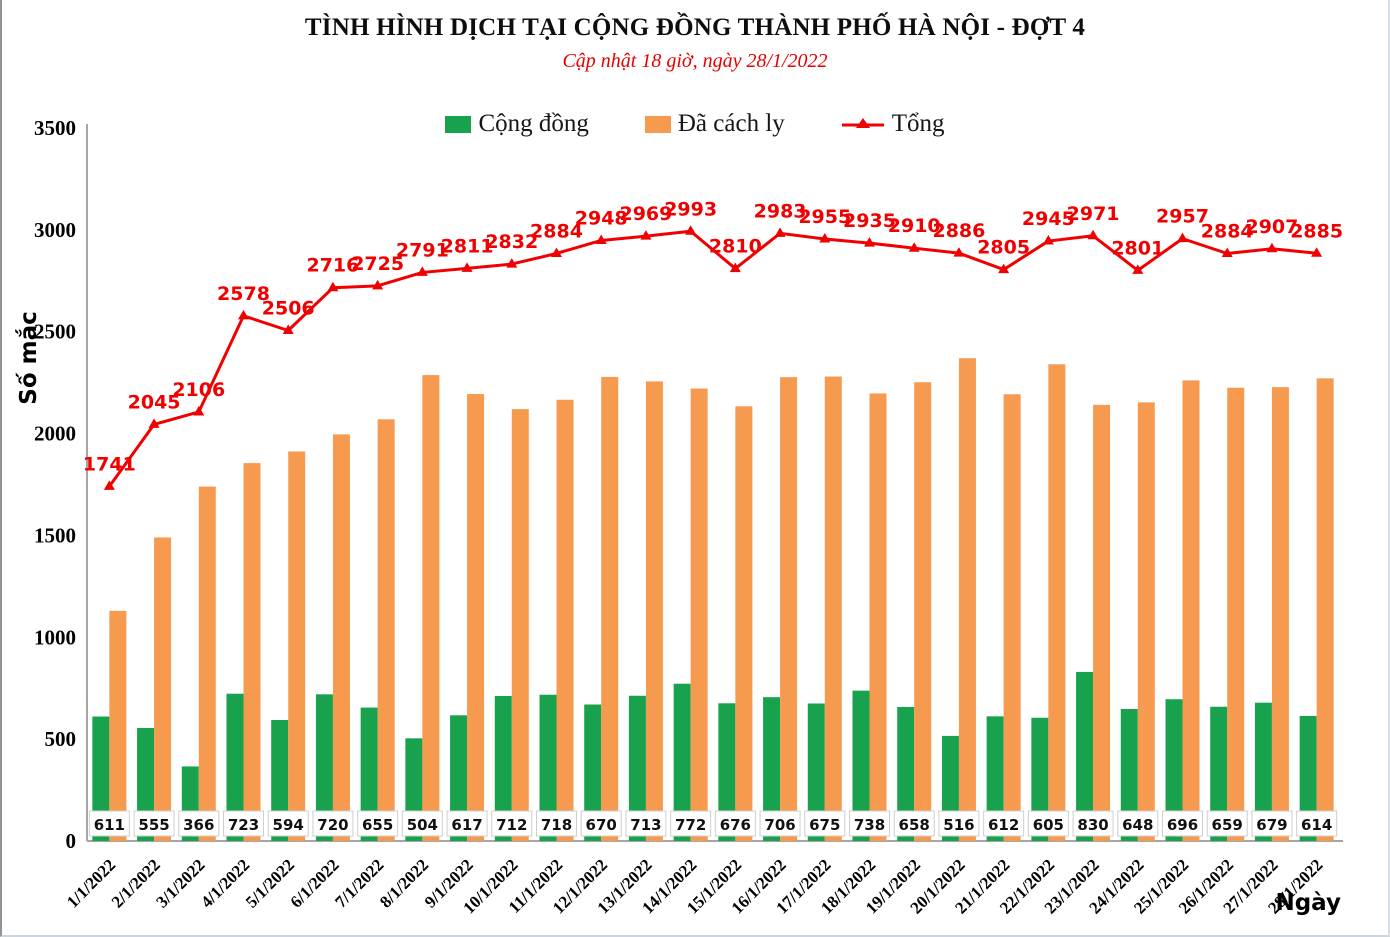 Image resolution: width=1390 pixels, height=937 pixels. What do you see at coordinates (1271, 825) in the screenshot?
I see `bar-value-label: 679` at bounding box center [1271, 825].